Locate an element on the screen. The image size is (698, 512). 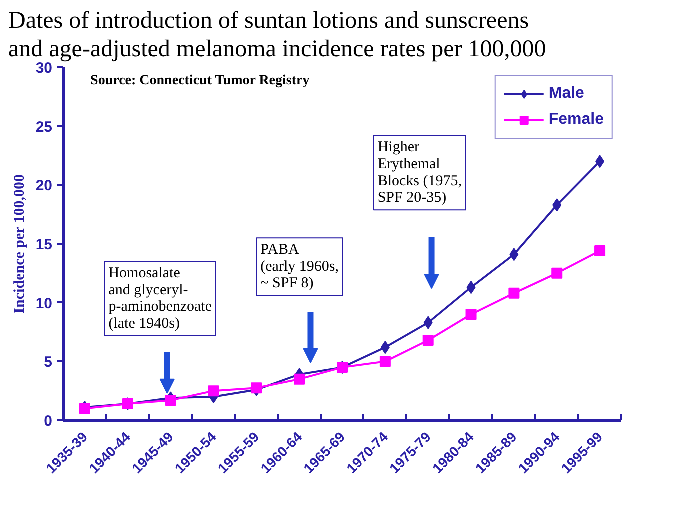
y-axis-title: Incidence per 100,000 is located at coordinates (20, 244).